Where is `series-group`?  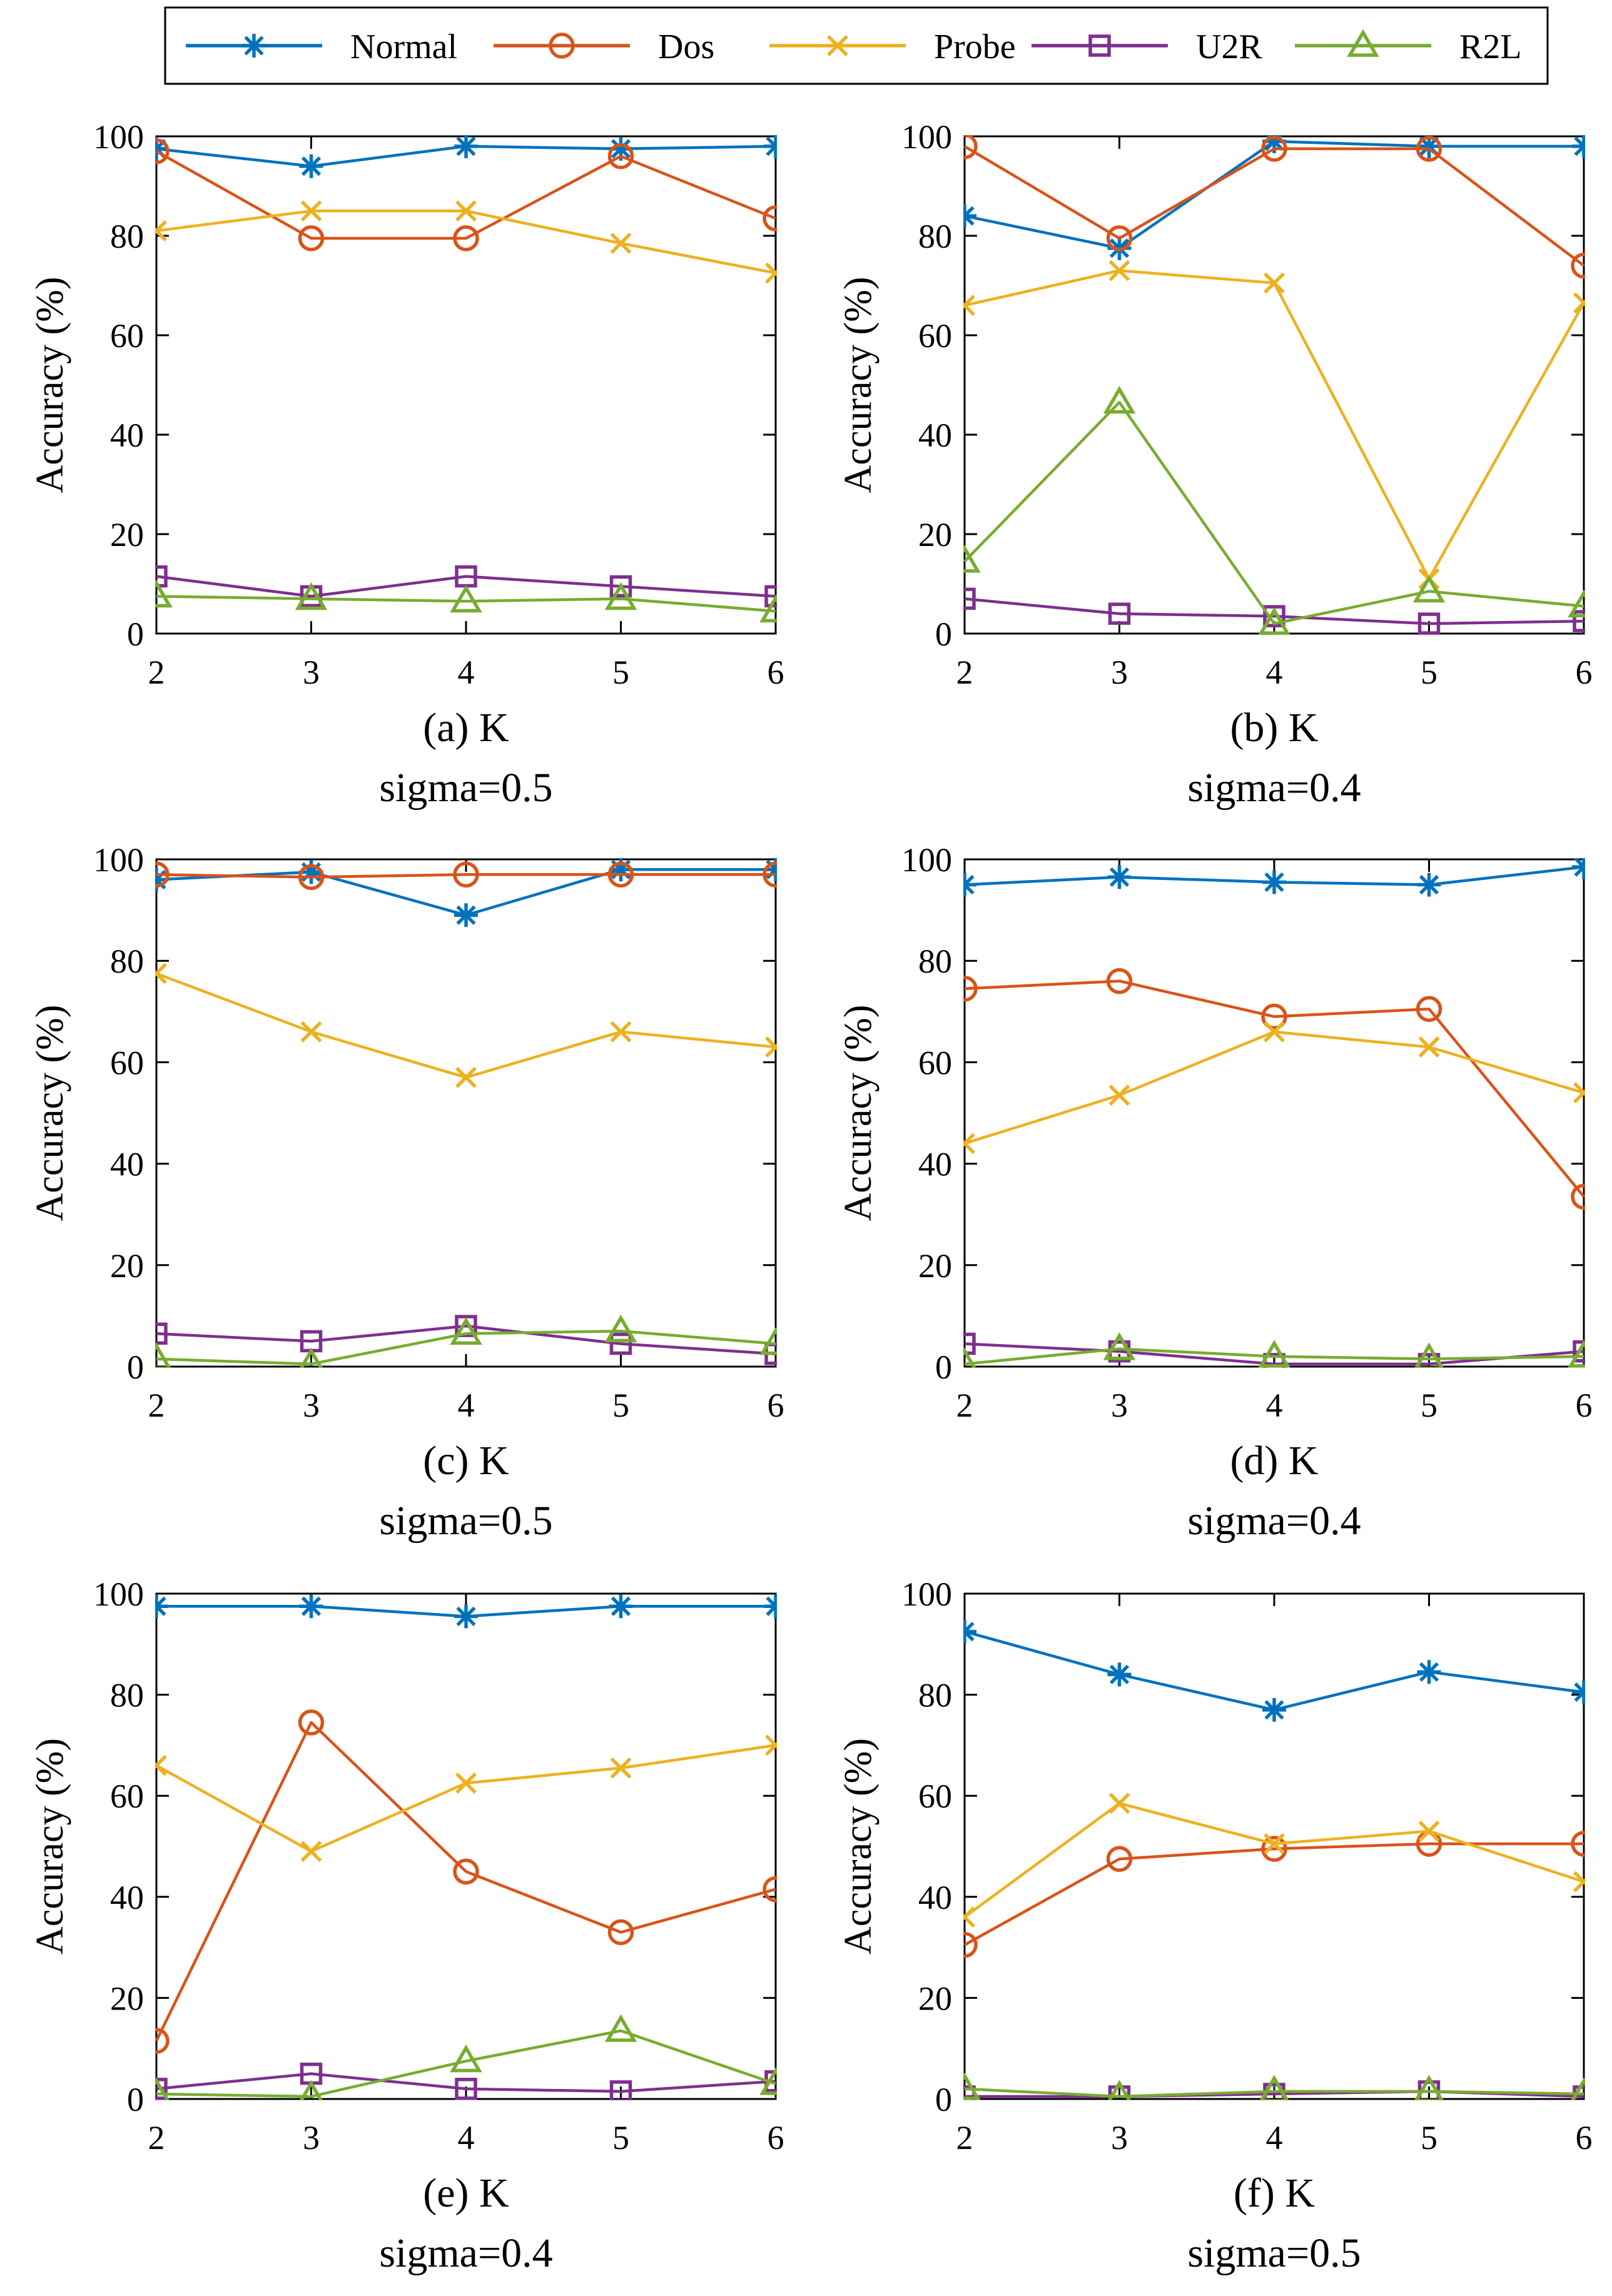
series-group is located at coordinates (1274, 385).